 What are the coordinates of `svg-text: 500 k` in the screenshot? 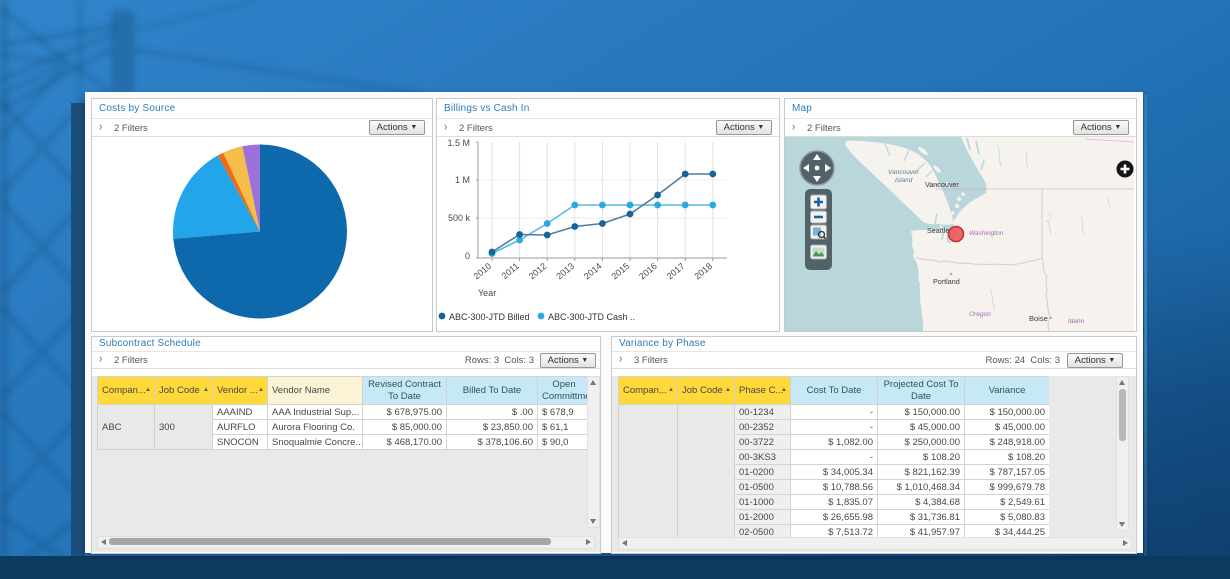 It's located at (459, 218).